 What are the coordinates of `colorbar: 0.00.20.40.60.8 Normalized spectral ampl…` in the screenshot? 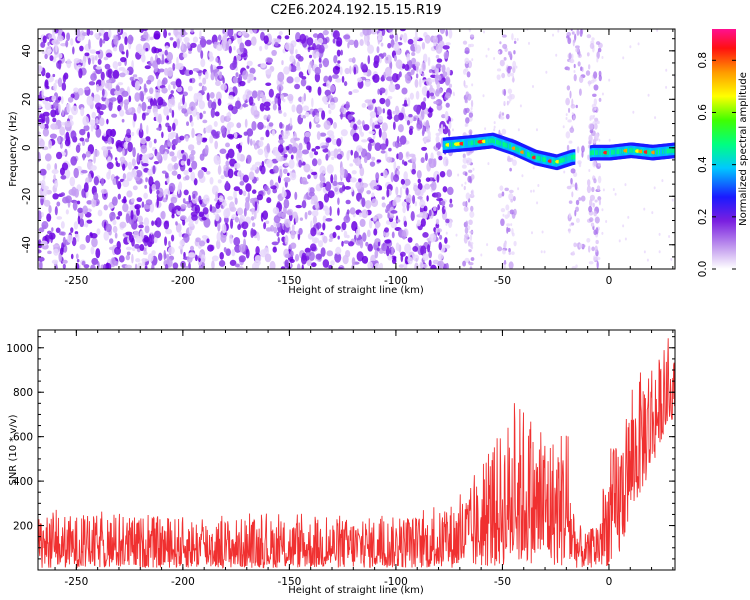 It's located at (723, 153).